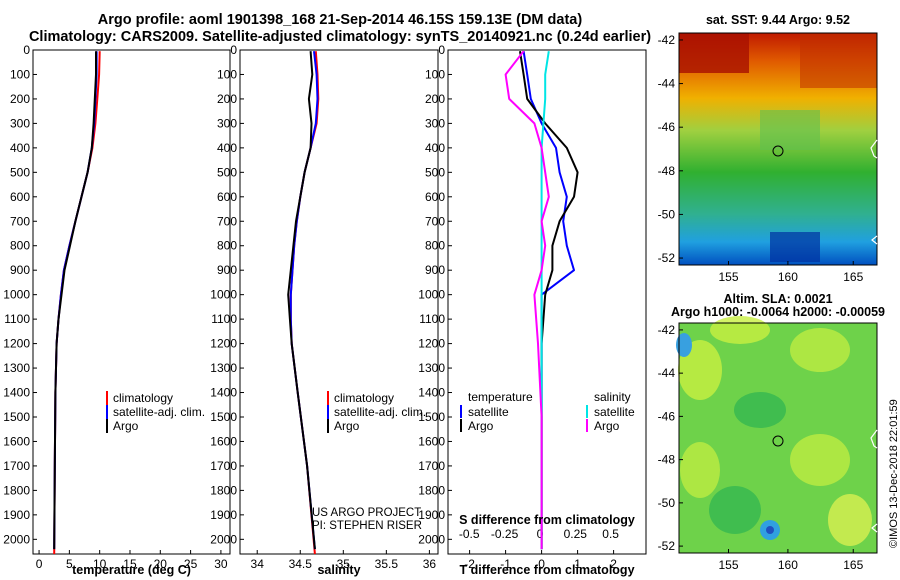 Image resolution: width=900 pixels, height=580 pixels. I want to click on x-tick-label: 35, so click(344, 564).